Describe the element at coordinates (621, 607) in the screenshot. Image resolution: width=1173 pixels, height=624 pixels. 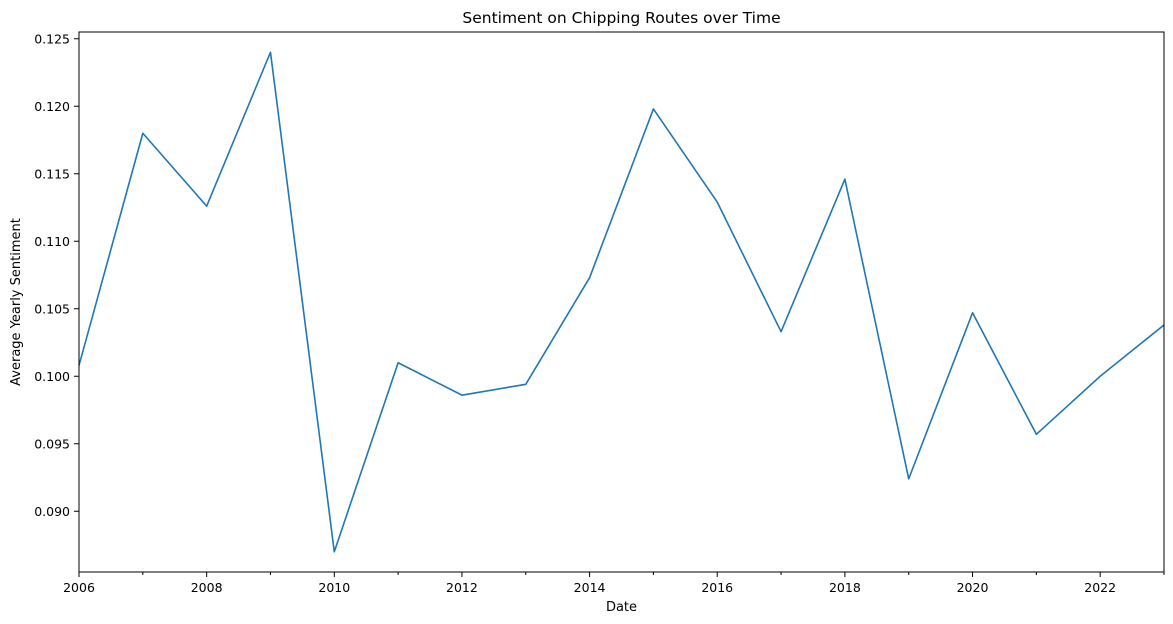
I see `x-axis-label: Date` at that location.